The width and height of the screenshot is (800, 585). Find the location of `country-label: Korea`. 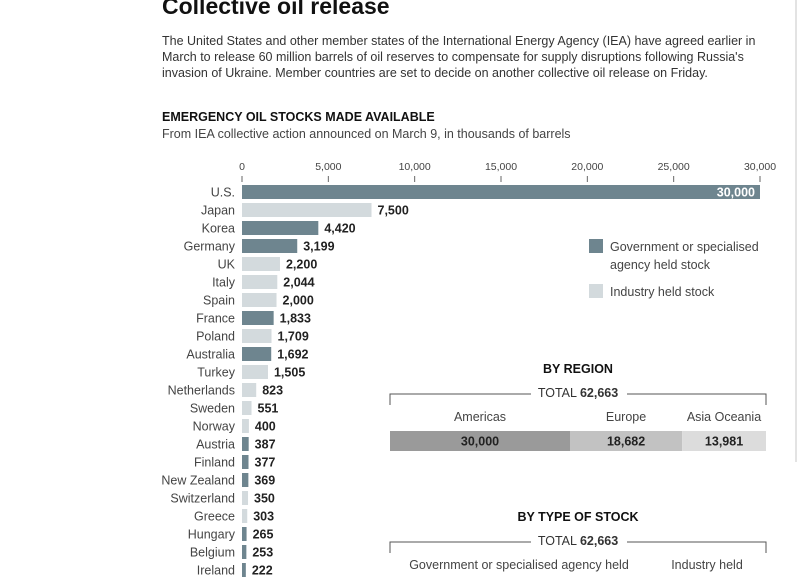

country-label: Korea is located at coordinates (218, 229).